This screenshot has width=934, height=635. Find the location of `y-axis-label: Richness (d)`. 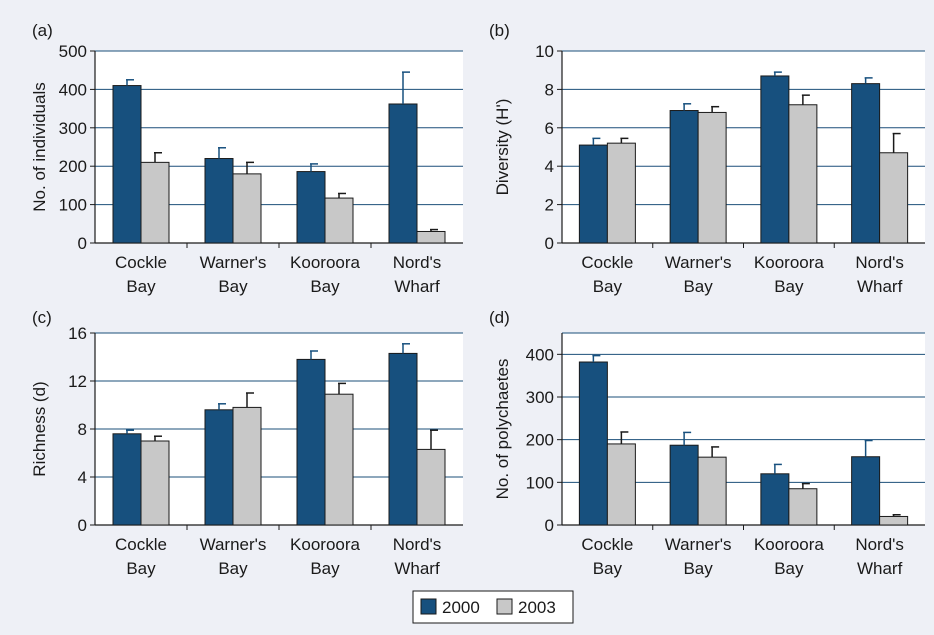

y-axis-label: Richness (d) is located at coordinates (39, 428).